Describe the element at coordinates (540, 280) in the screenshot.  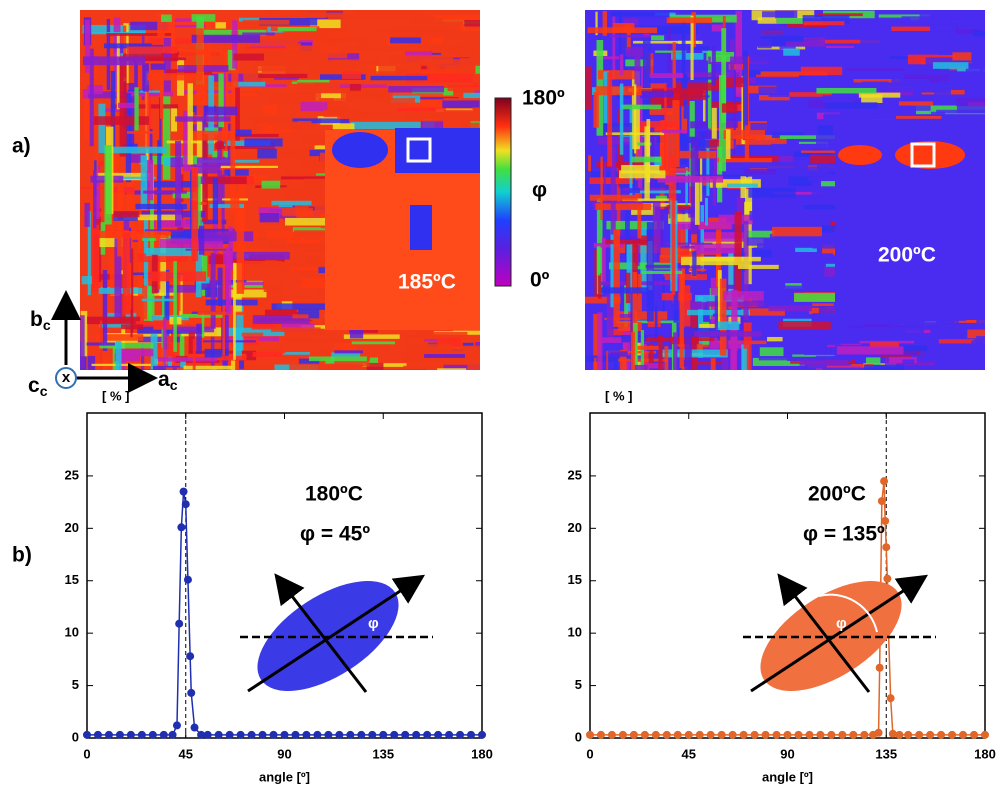
I see `colorbar-min: 0º` at that location.